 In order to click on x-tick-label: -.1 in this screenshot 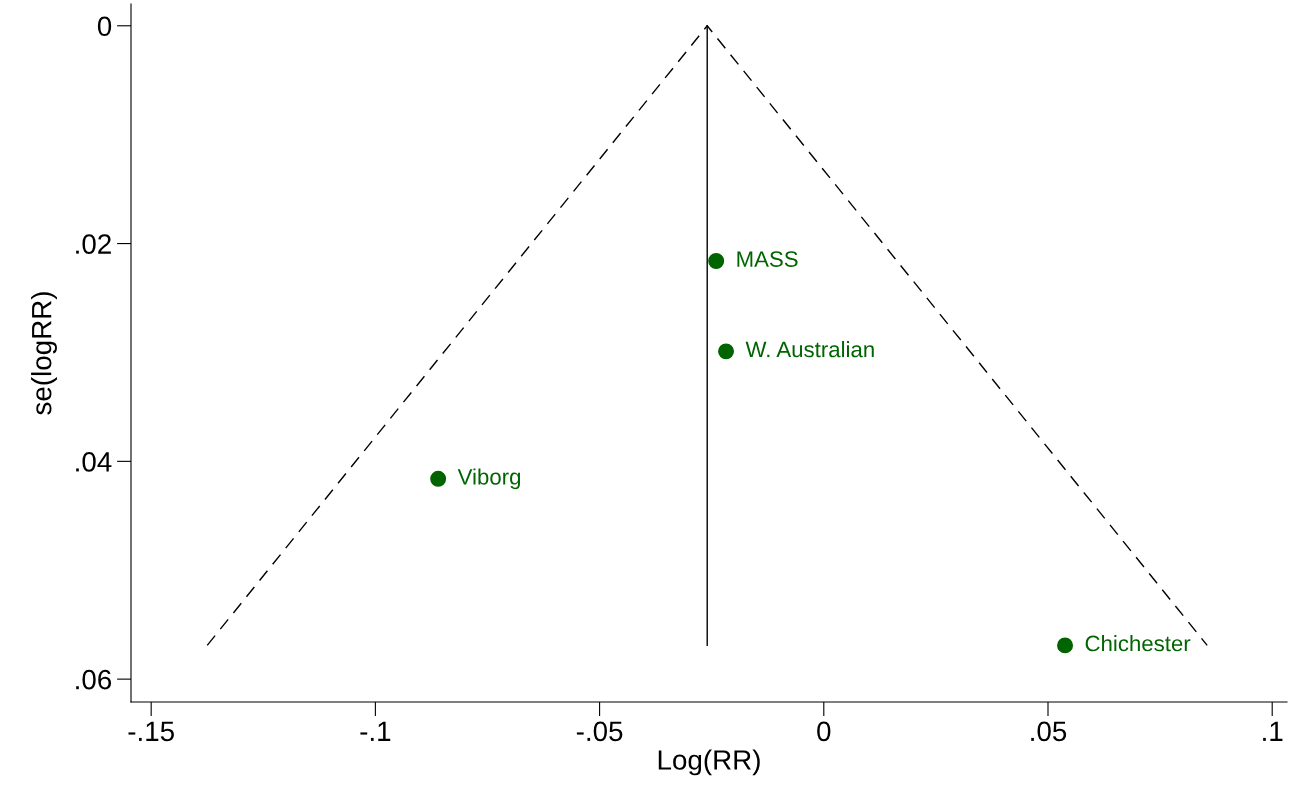, I will do `click(375, 731)`.